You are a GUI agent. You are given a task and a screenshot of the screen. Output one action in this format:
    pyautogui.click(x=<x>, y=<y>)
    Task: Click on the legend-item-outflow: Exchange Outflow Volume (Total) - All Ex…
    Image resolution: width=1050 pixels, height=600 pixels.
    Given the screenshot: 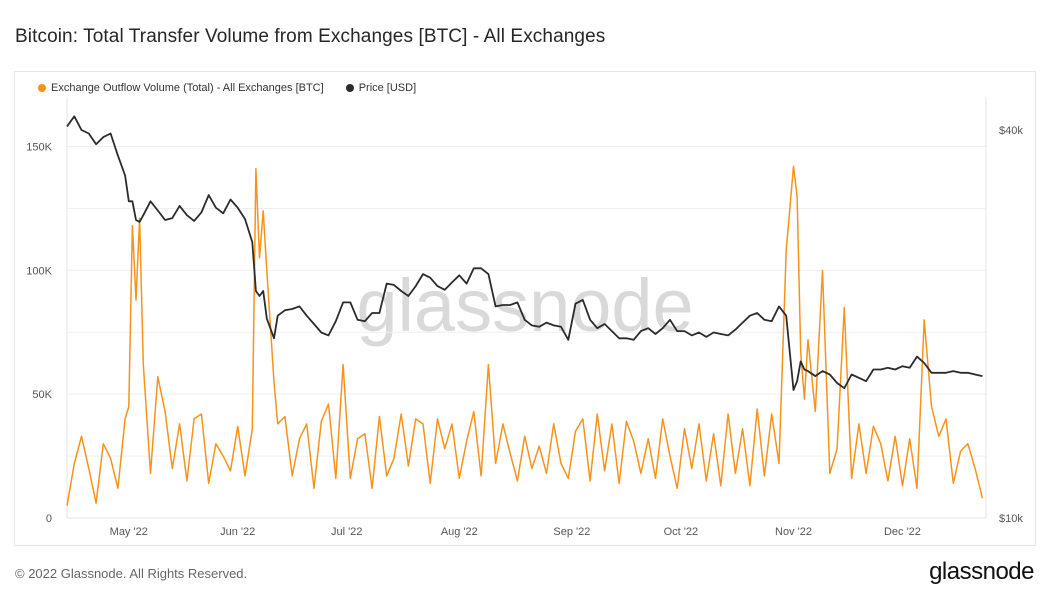 What is the action you would take?
    pyautogui.click(x=181, y=88)
    